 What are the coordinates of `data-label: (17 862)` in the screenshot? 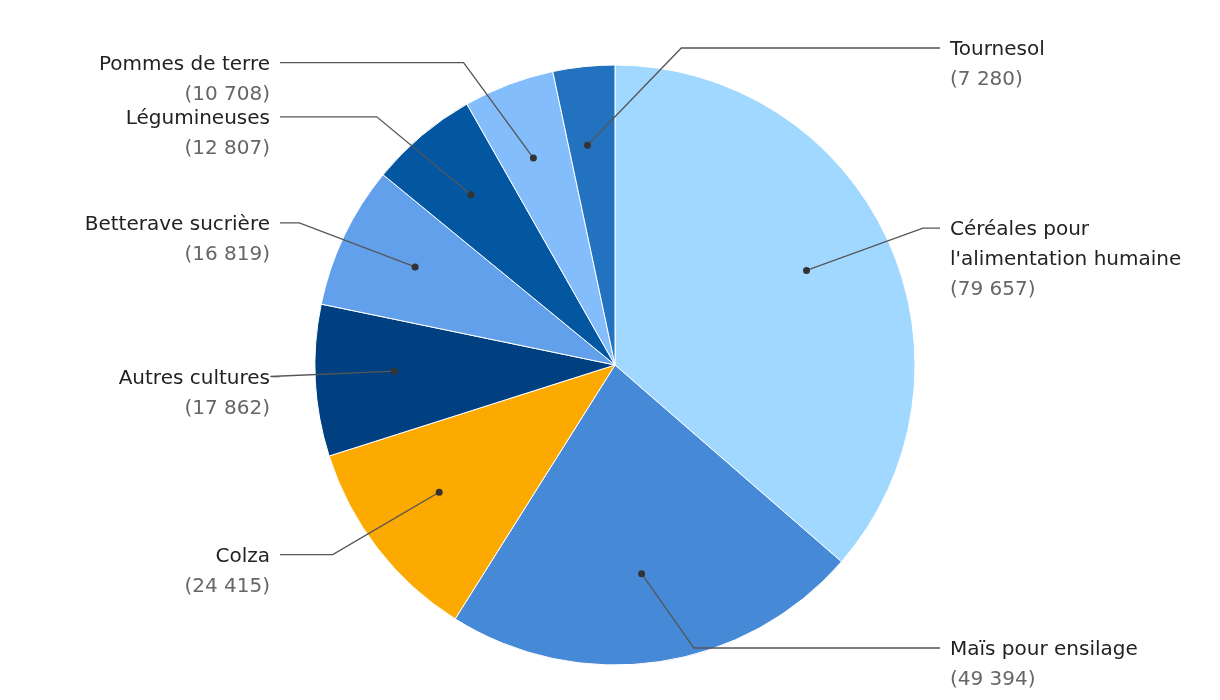 It's located at (227, 406).